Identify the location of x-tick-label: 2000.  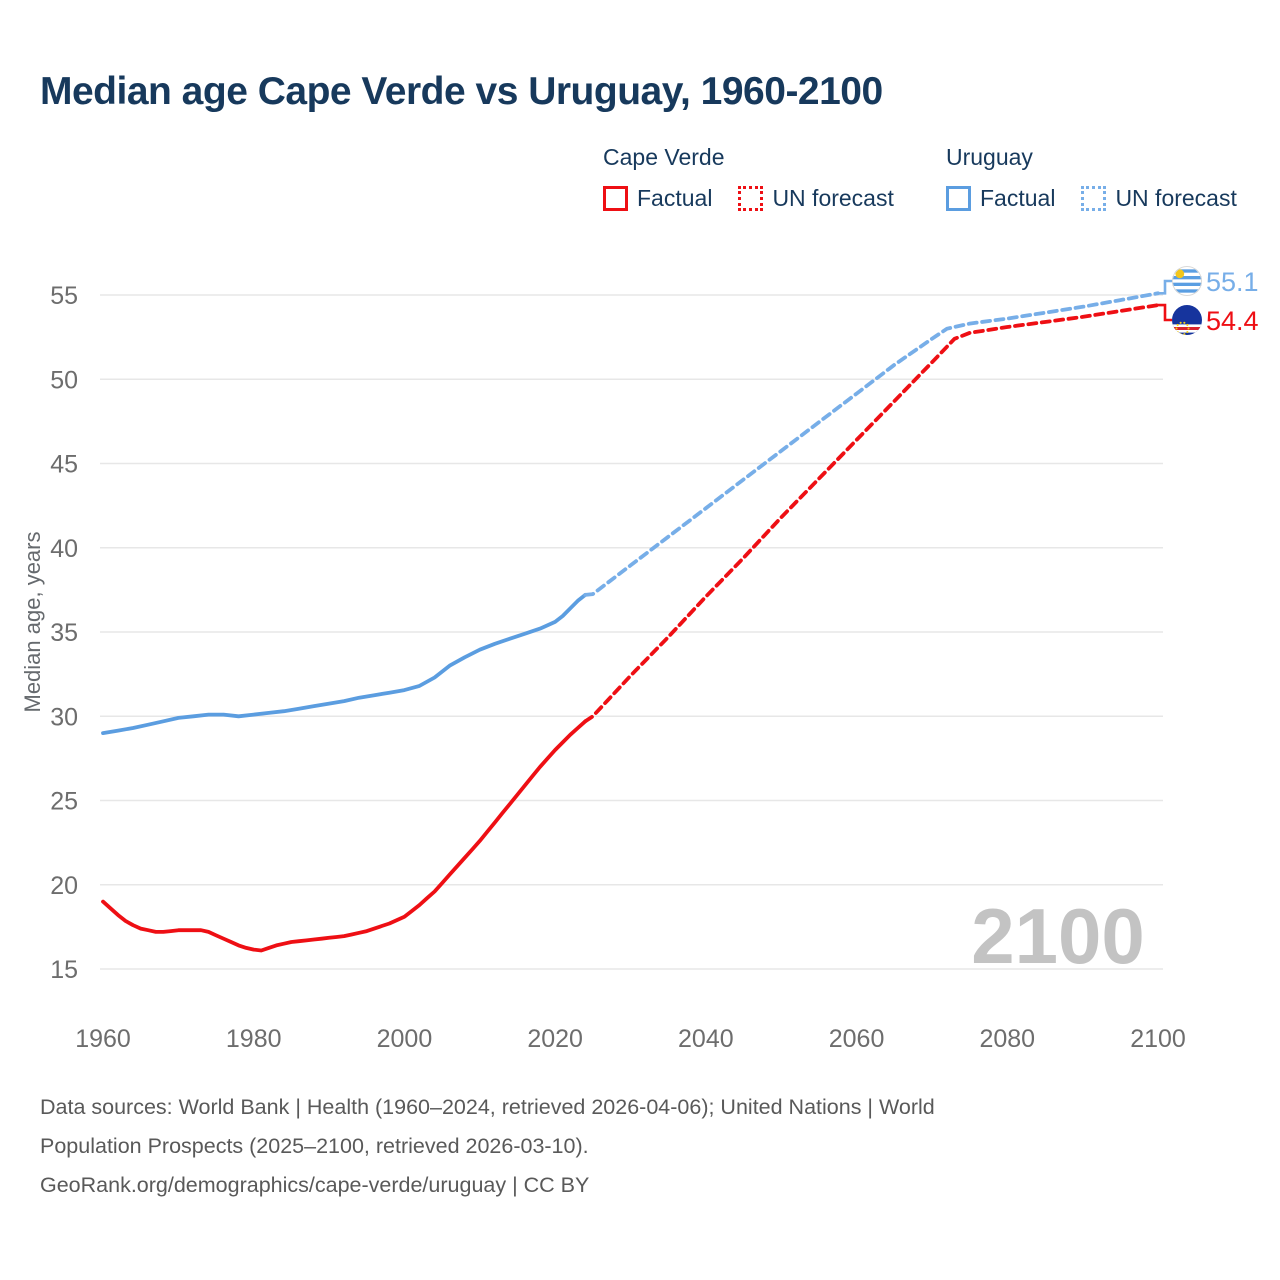
(405, 1039).